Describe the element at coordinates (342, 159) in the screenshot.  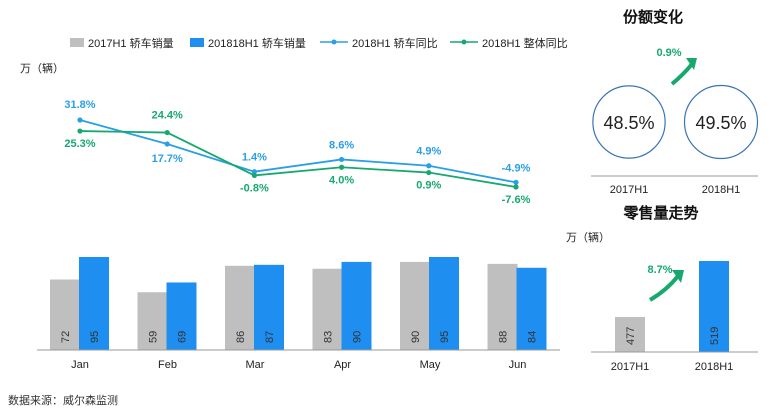
I see `line-point-sedan-apr` at that location.